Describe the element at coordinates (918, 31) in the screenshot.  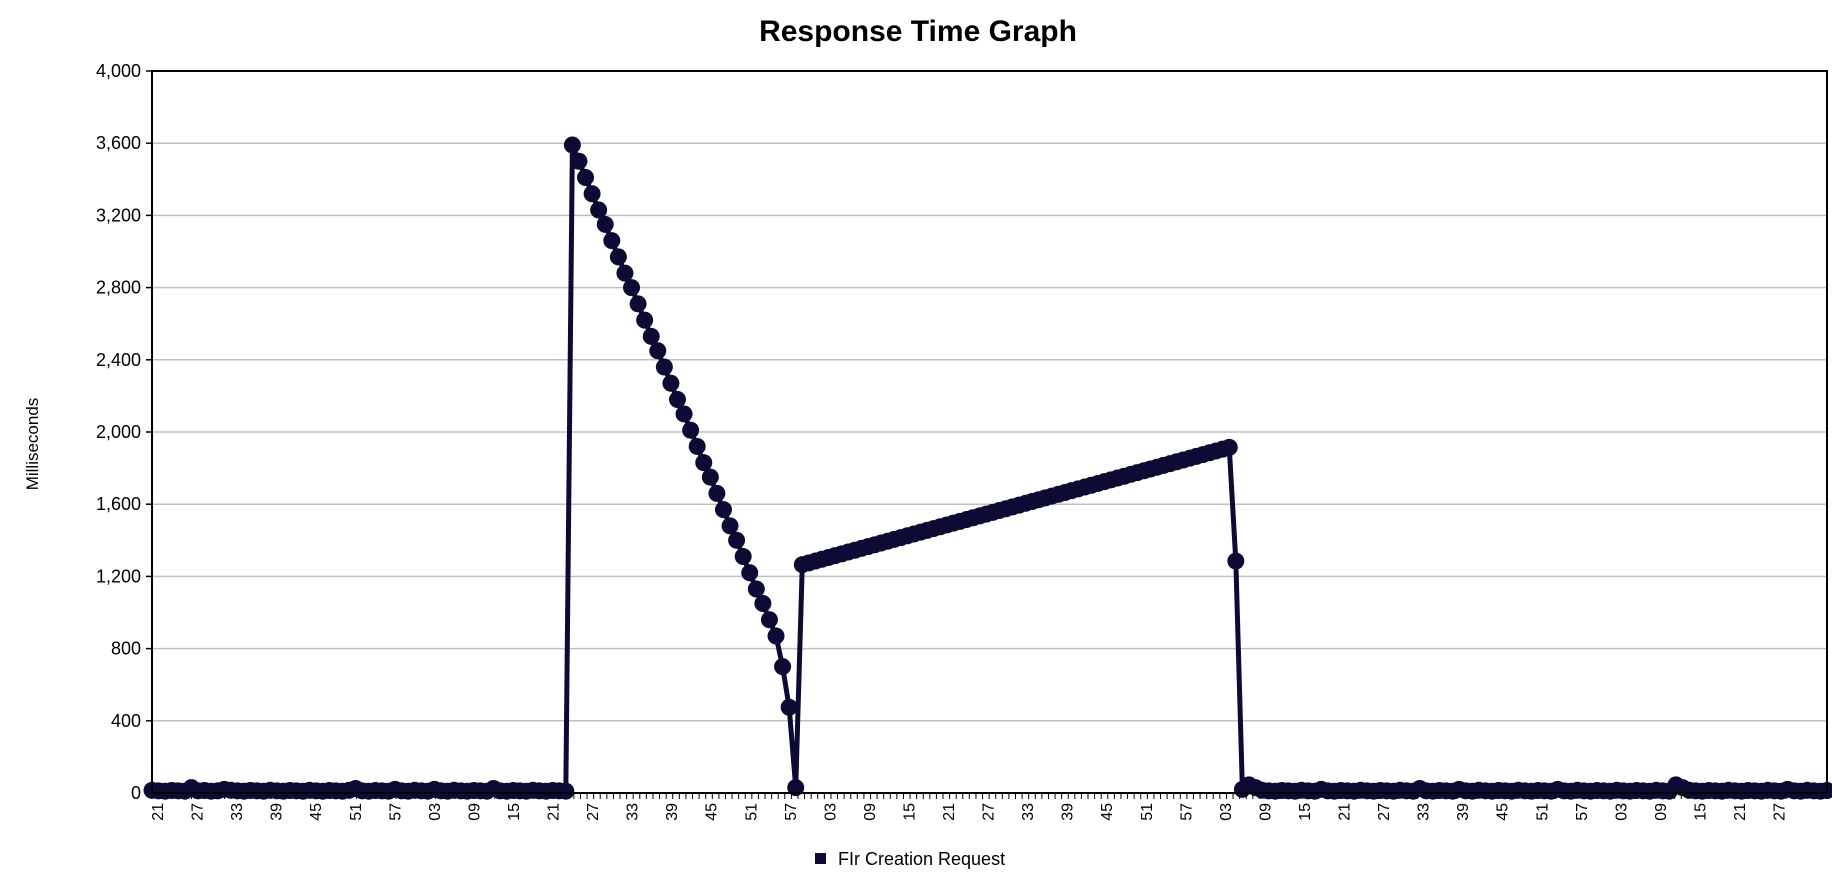
I see `chart-title: Response Time Graph` at that location.